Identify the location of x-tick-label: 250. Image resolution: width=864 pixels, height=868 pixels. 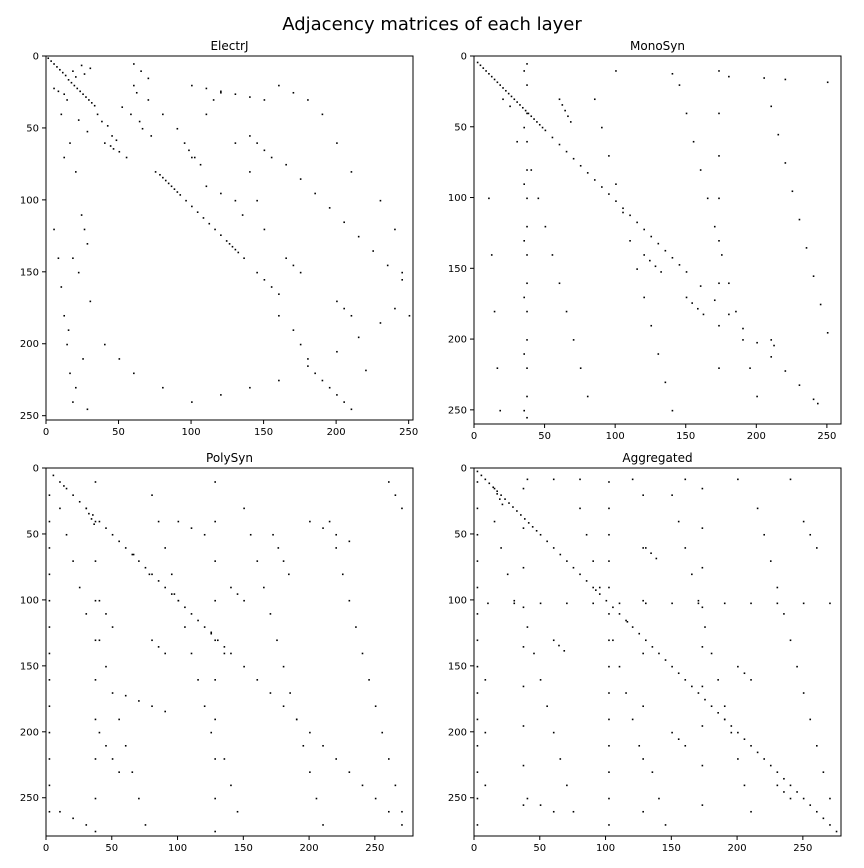
(408, 432).